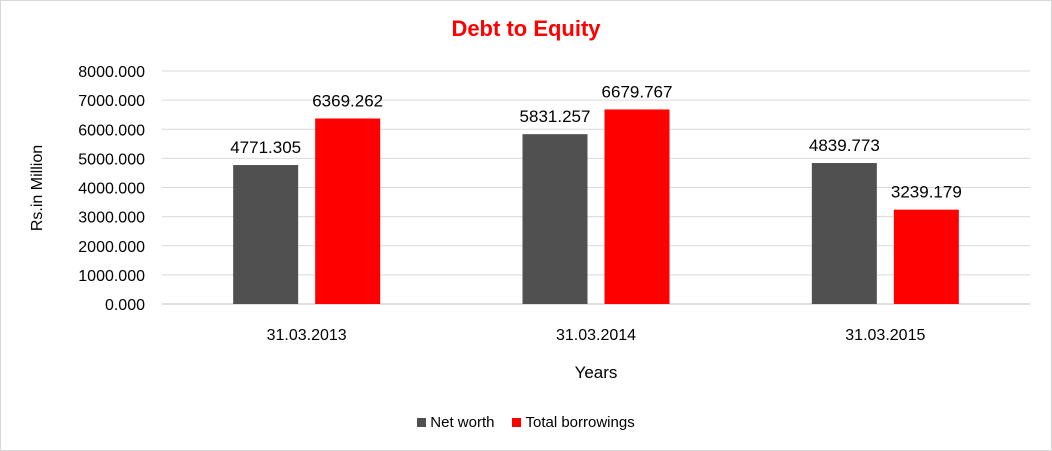 The height and width of the screenshot is (451, 1052). Describe the element at coordinates (125, 305) in the screenshot. I see `y-tick-label: 0.000` at that location.